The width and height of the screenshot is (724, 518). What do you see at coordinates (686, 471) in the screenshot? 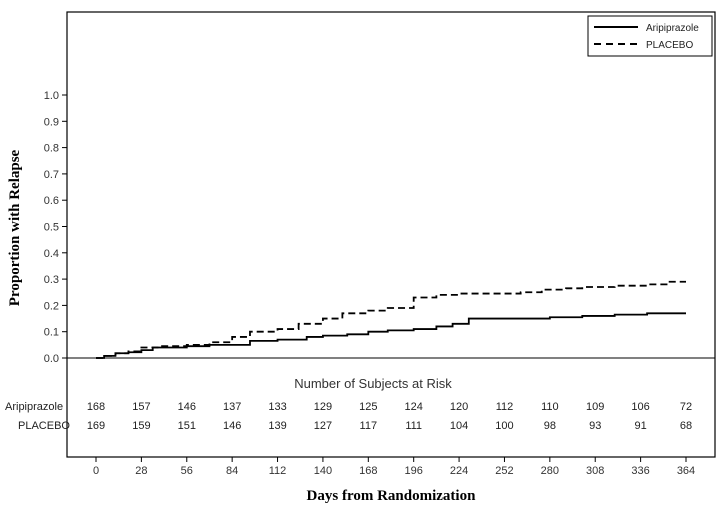
I see `x-tick-label: 364` at bounding box center [686, 471].